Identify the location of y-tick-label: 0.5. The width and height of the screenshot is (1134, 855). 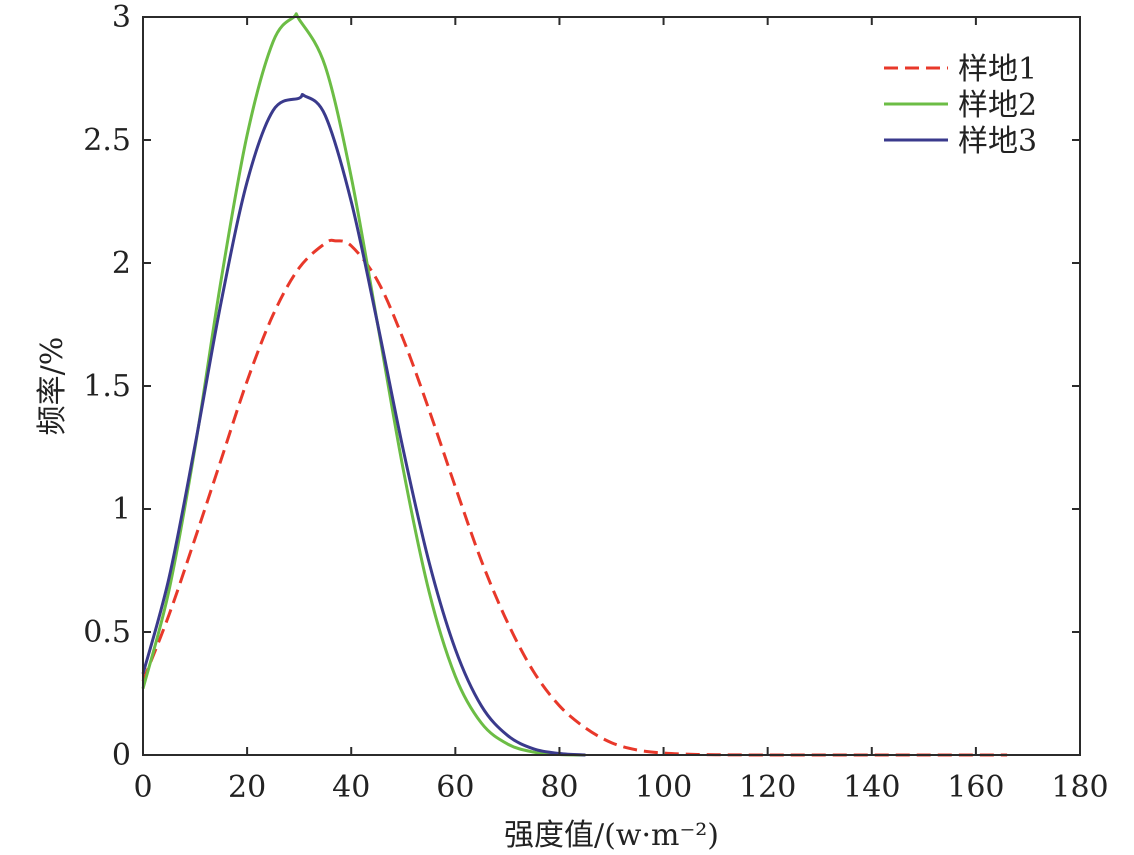
(107, 632).